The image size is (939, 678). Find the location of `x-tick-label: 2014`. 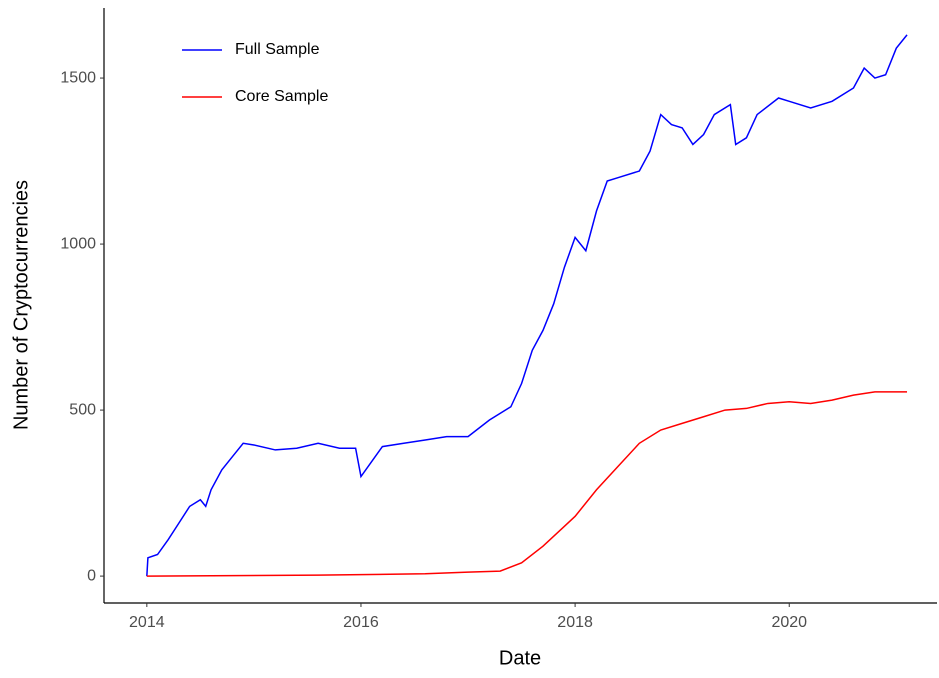

x-tick-label: 2014 is located at coordinates (147, 622).